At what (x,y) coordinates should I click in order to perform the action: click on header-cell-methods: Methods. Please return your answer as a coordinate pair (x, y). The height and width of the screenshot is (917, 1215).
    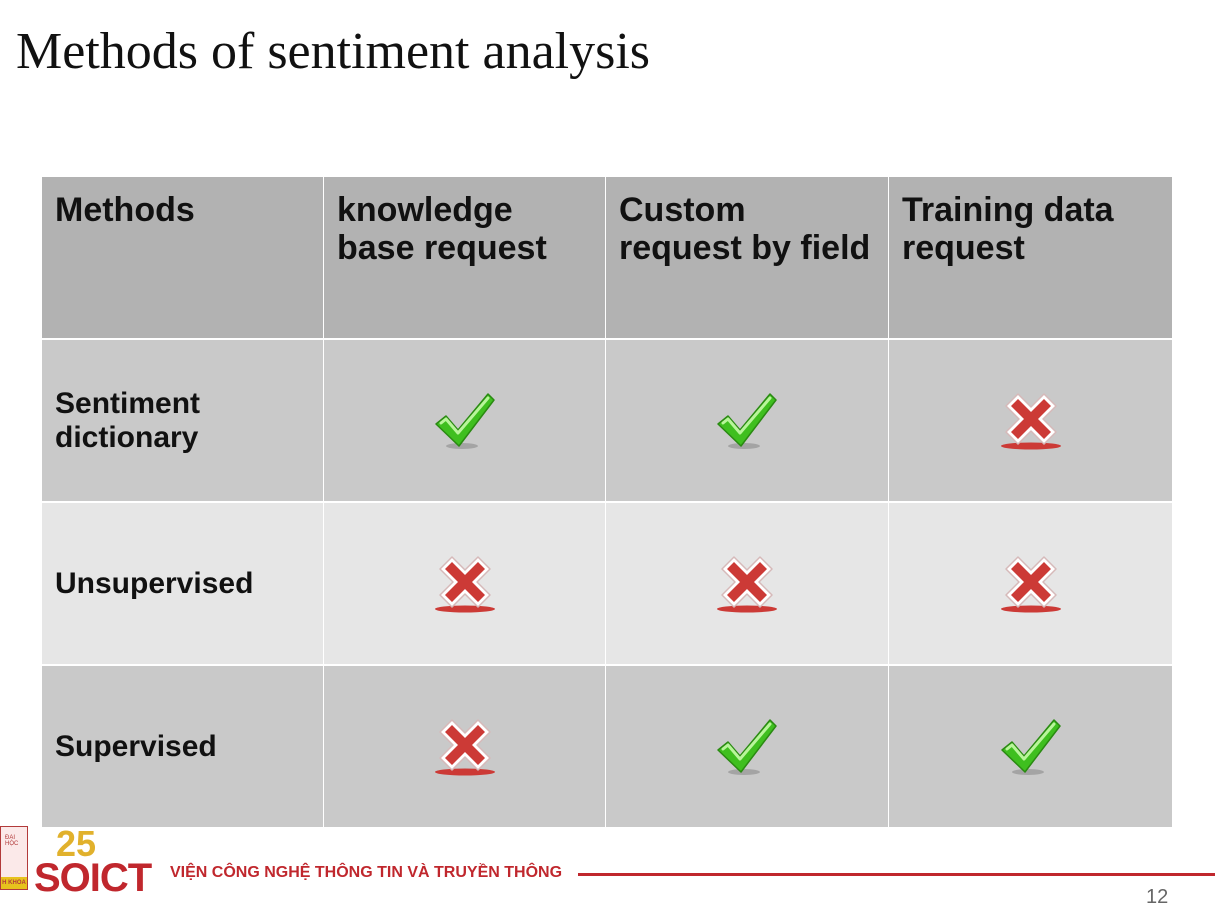
    Looking at the image, I should click on (183, 258).